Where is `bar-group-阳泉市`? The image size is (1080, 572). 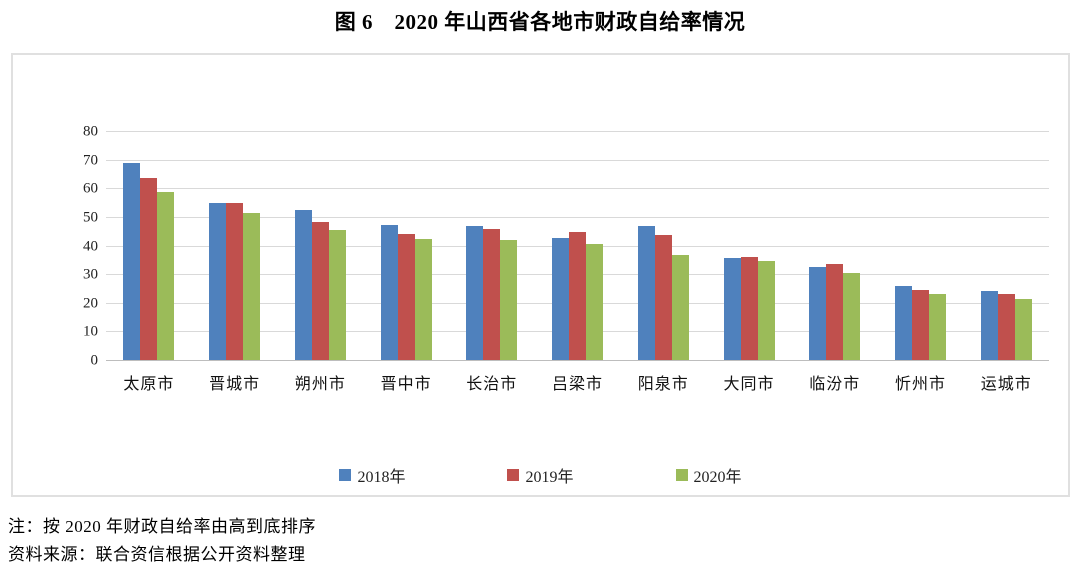 bar-group-阳泉市 is located at coordinates (663, 245).